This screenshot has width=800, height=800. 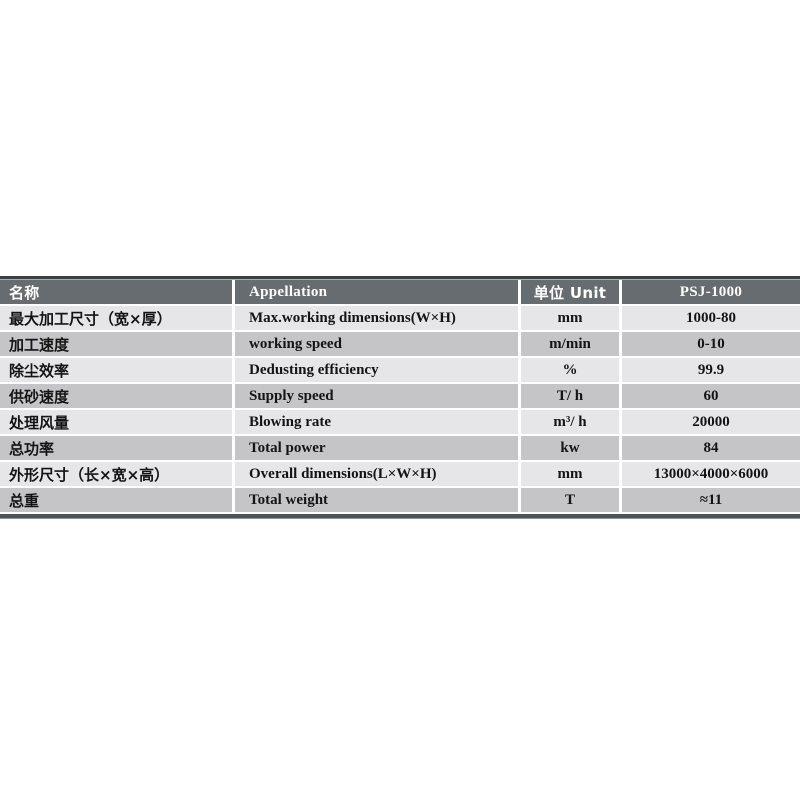 I want to click on table-bottom-border, so click(x=400, y=516).